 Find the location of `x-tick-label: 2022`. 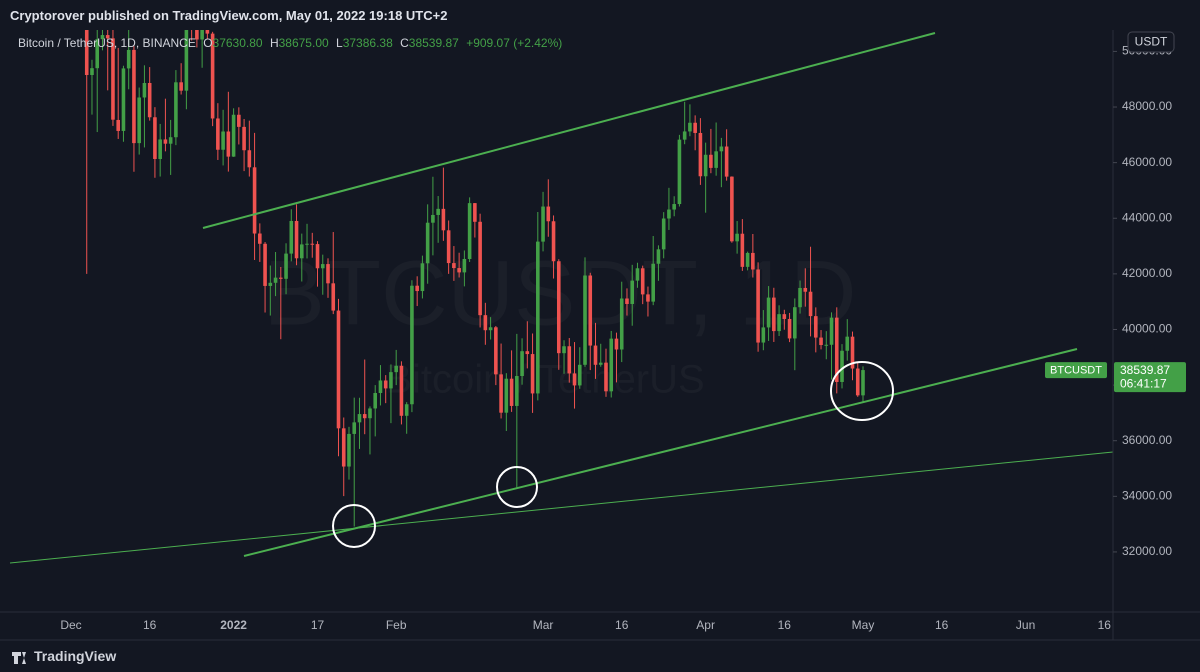

x-tick-label: 2022 is located at coordinates (233, 625).